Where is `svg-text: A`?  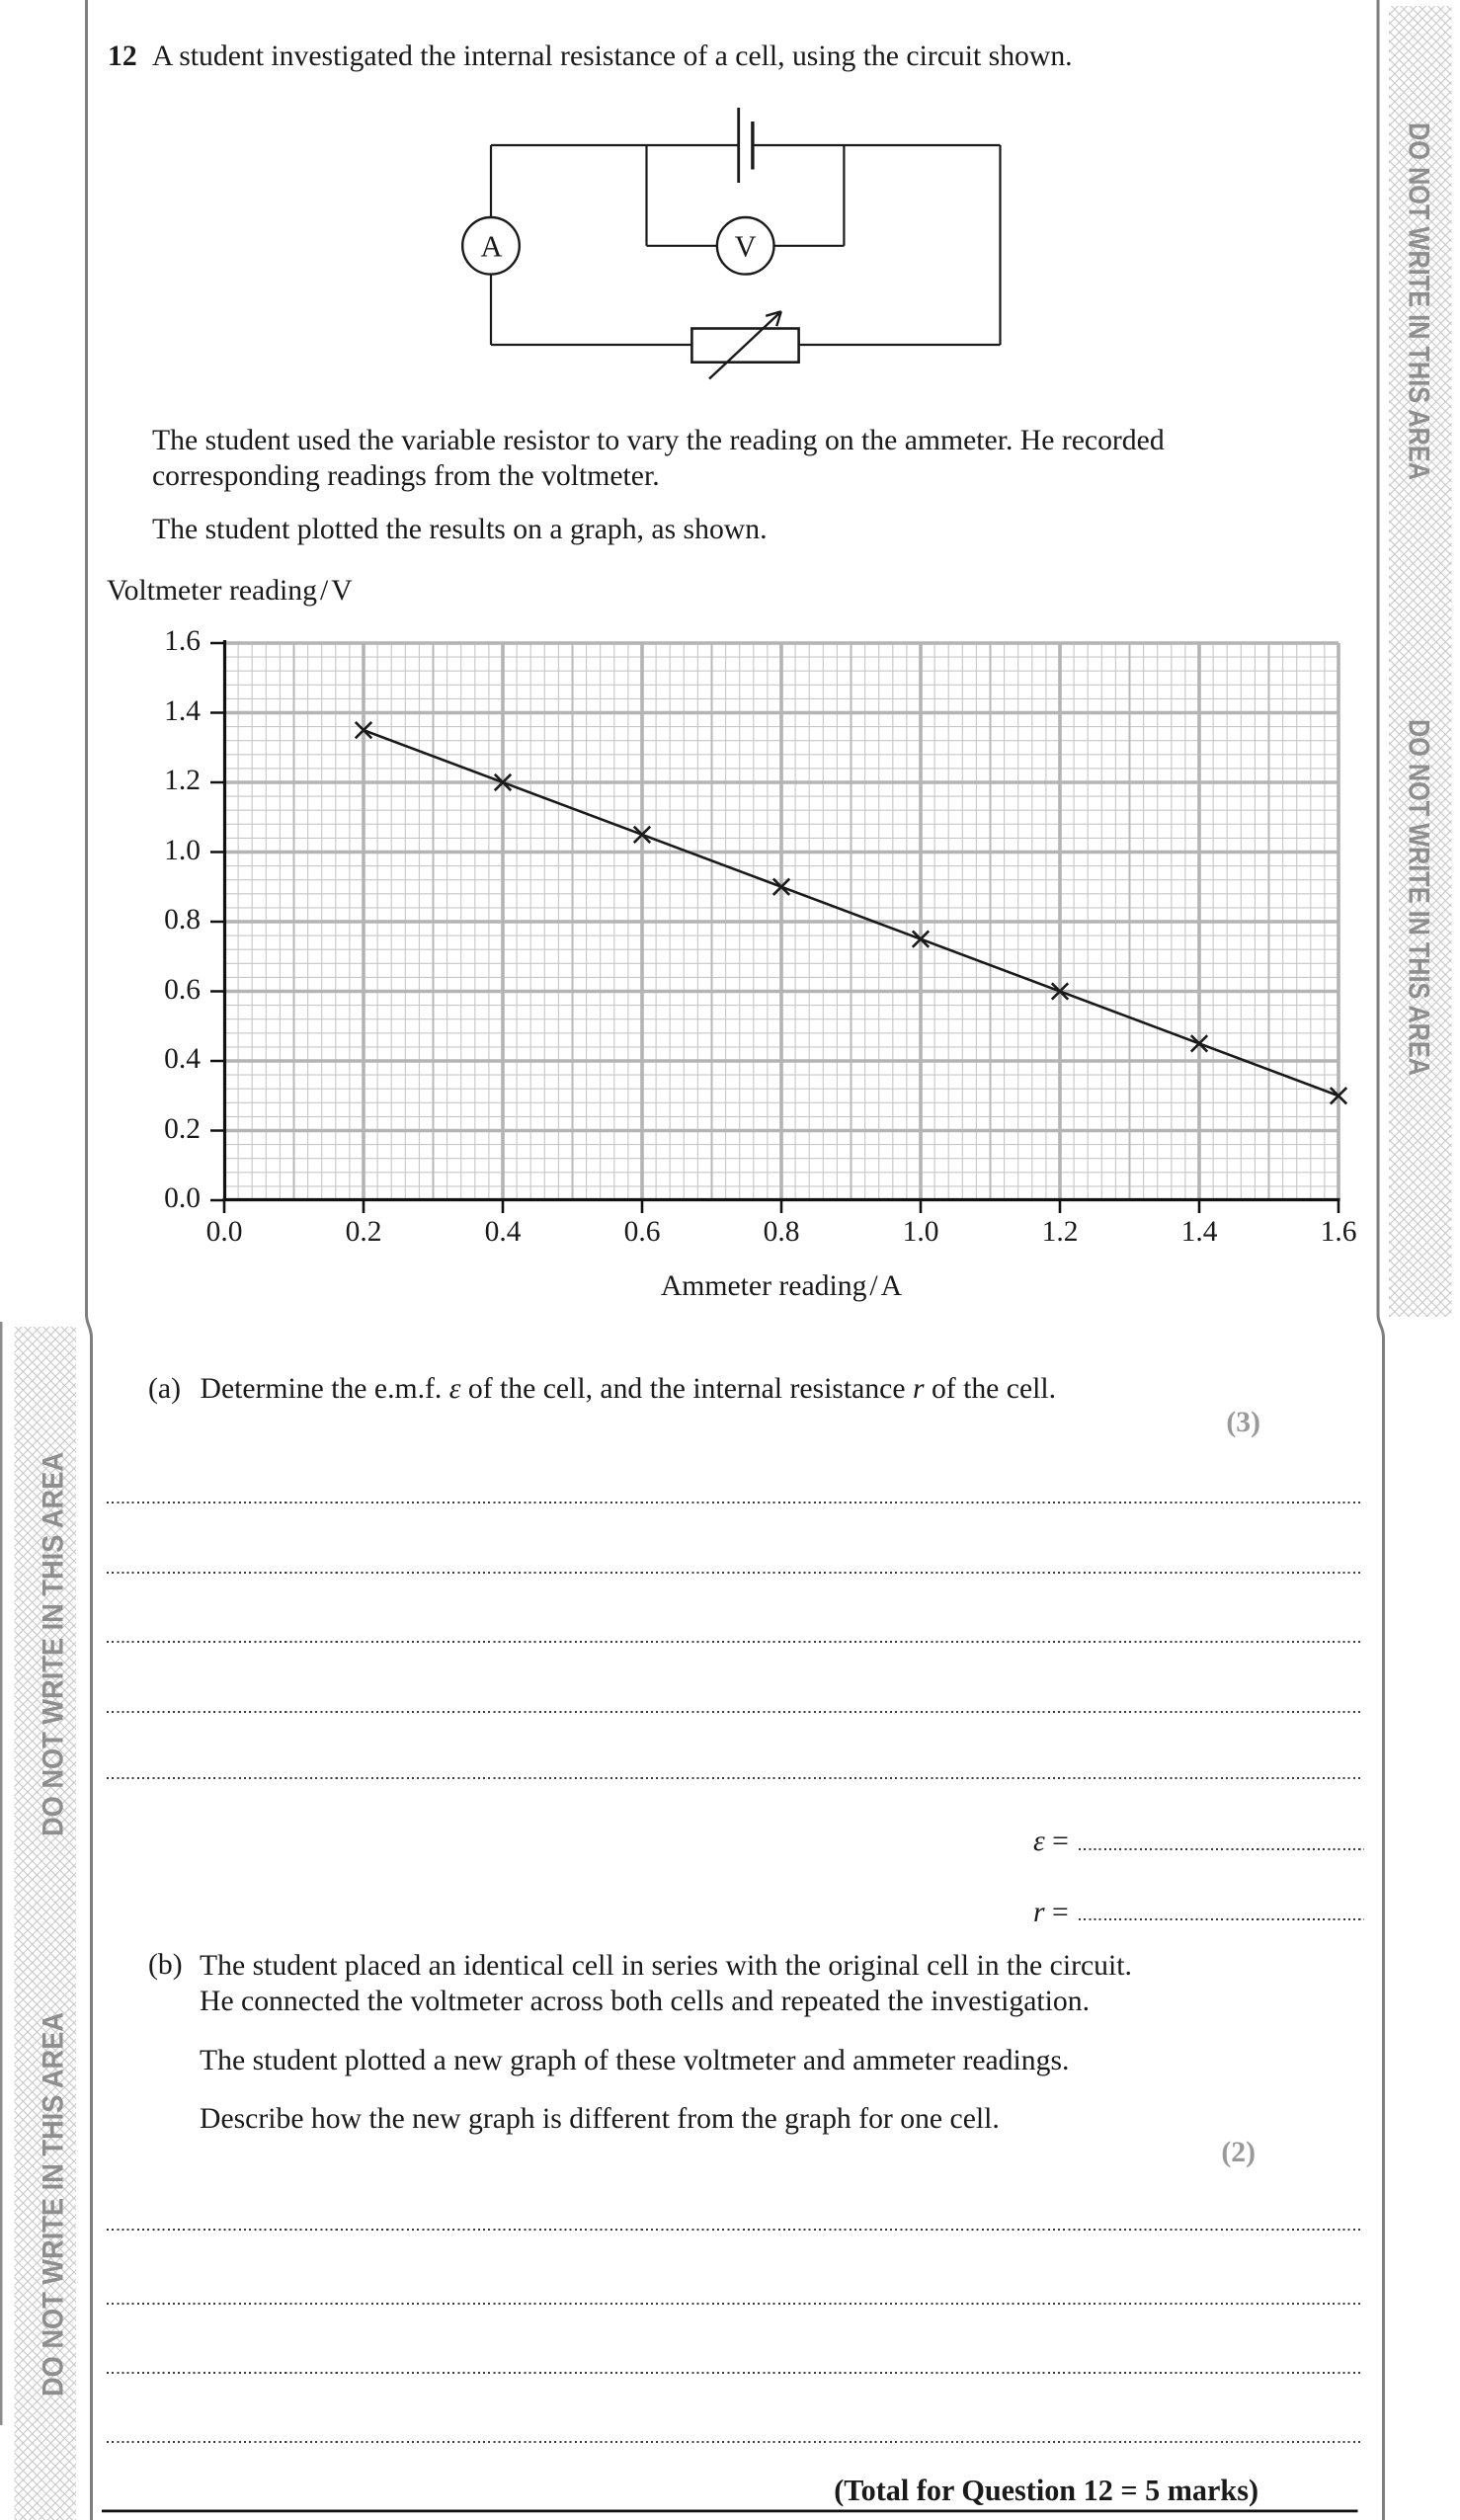 svg-text: A is located at coordinates (491, 247).